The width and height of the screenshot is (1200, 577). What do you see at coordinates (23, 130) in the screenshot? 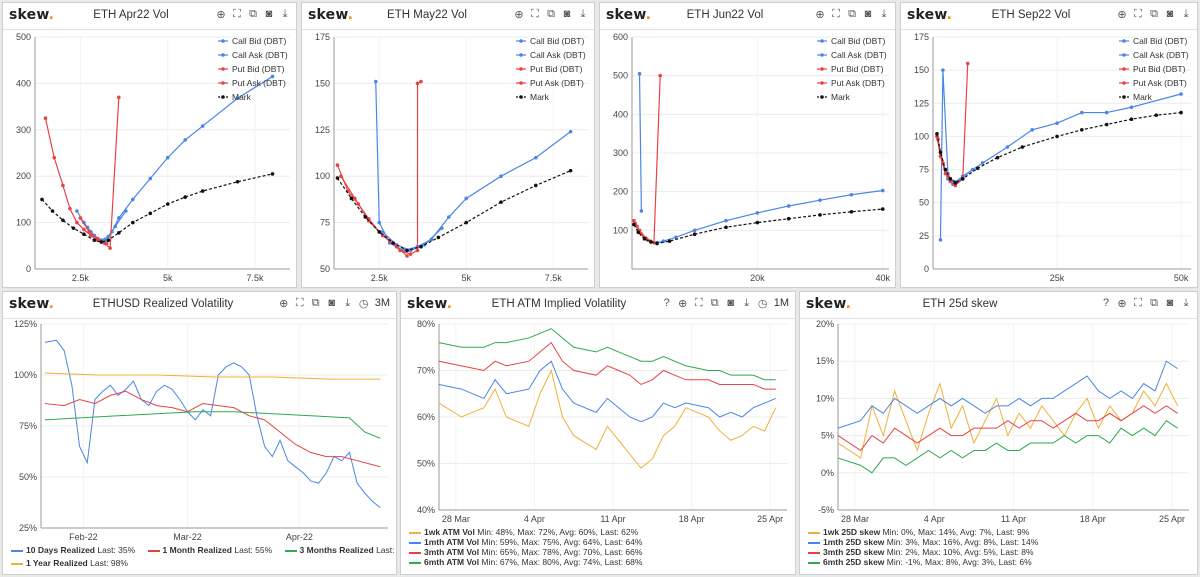
I see `y-tick-label: 300` at bounding box center [23, 130].